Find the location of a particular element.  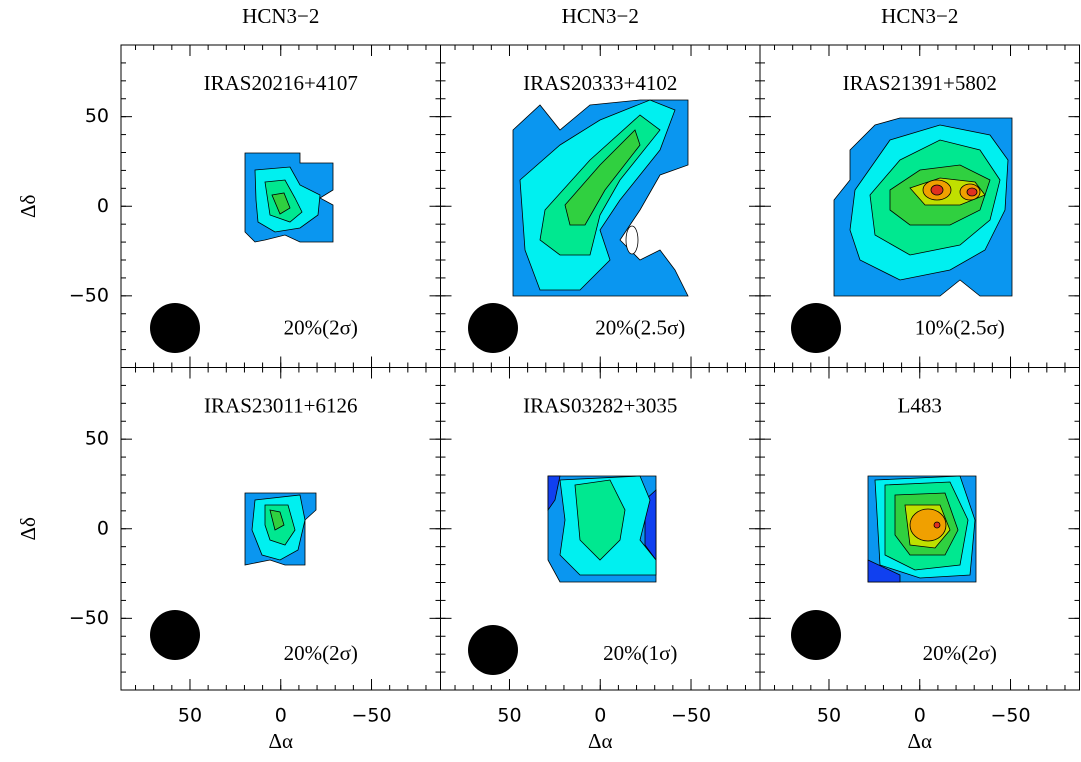

source-name: IRAS03282+3035 is located at coordinates (600, 405).